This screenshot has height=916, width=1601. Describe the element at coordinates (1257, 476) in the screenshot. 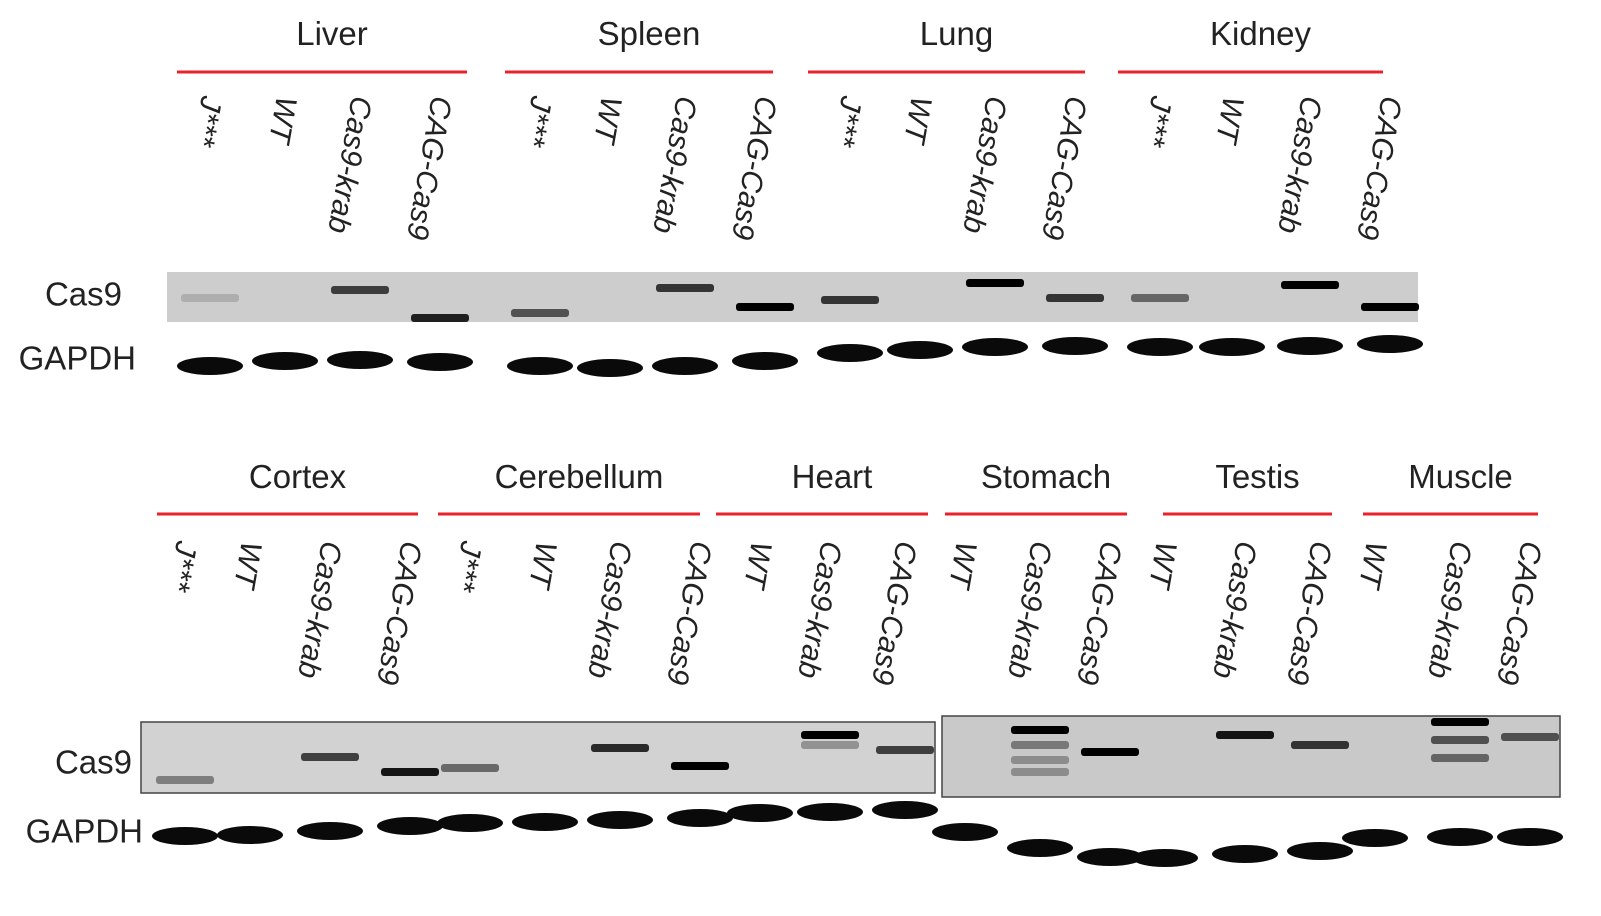

I see `tissue-label: Testis` at that location.